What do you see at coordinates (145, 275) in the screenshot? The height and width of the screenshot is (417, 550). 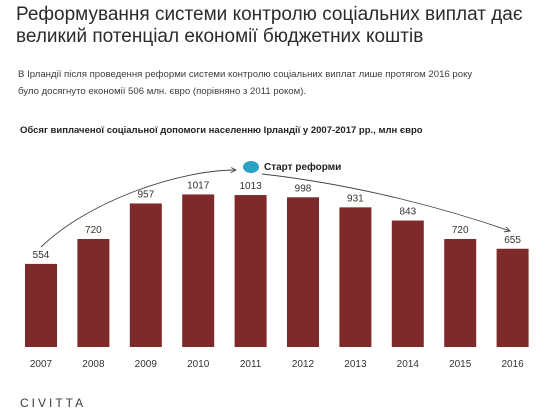 I see `bar-2009` at bounding box center [145, 275].